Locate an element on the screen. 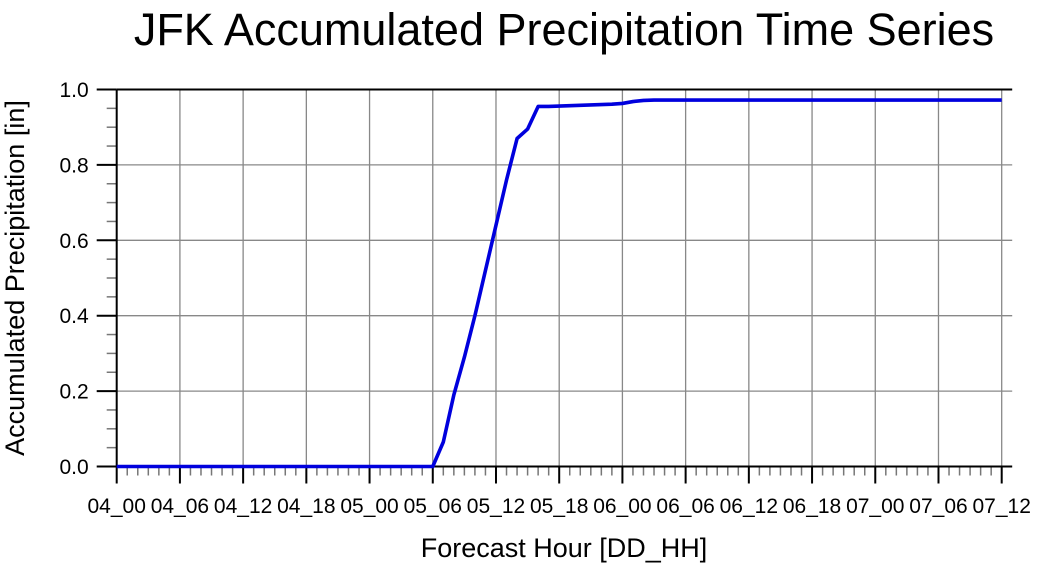 This screenshot has width=1056, height=564. x-tick-label: 05_18 is located at coordinates (559, 506).